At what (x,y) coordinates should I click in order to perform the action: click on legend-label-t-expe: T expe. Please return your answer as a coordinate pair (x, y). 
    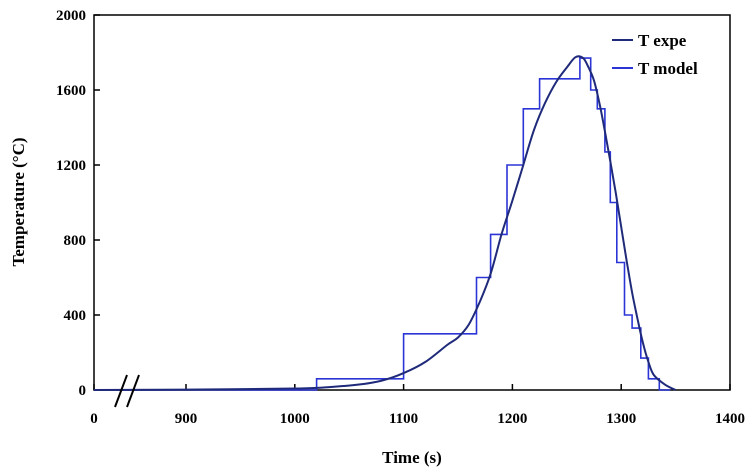
    Looking at the image, I should click on (662, 40).